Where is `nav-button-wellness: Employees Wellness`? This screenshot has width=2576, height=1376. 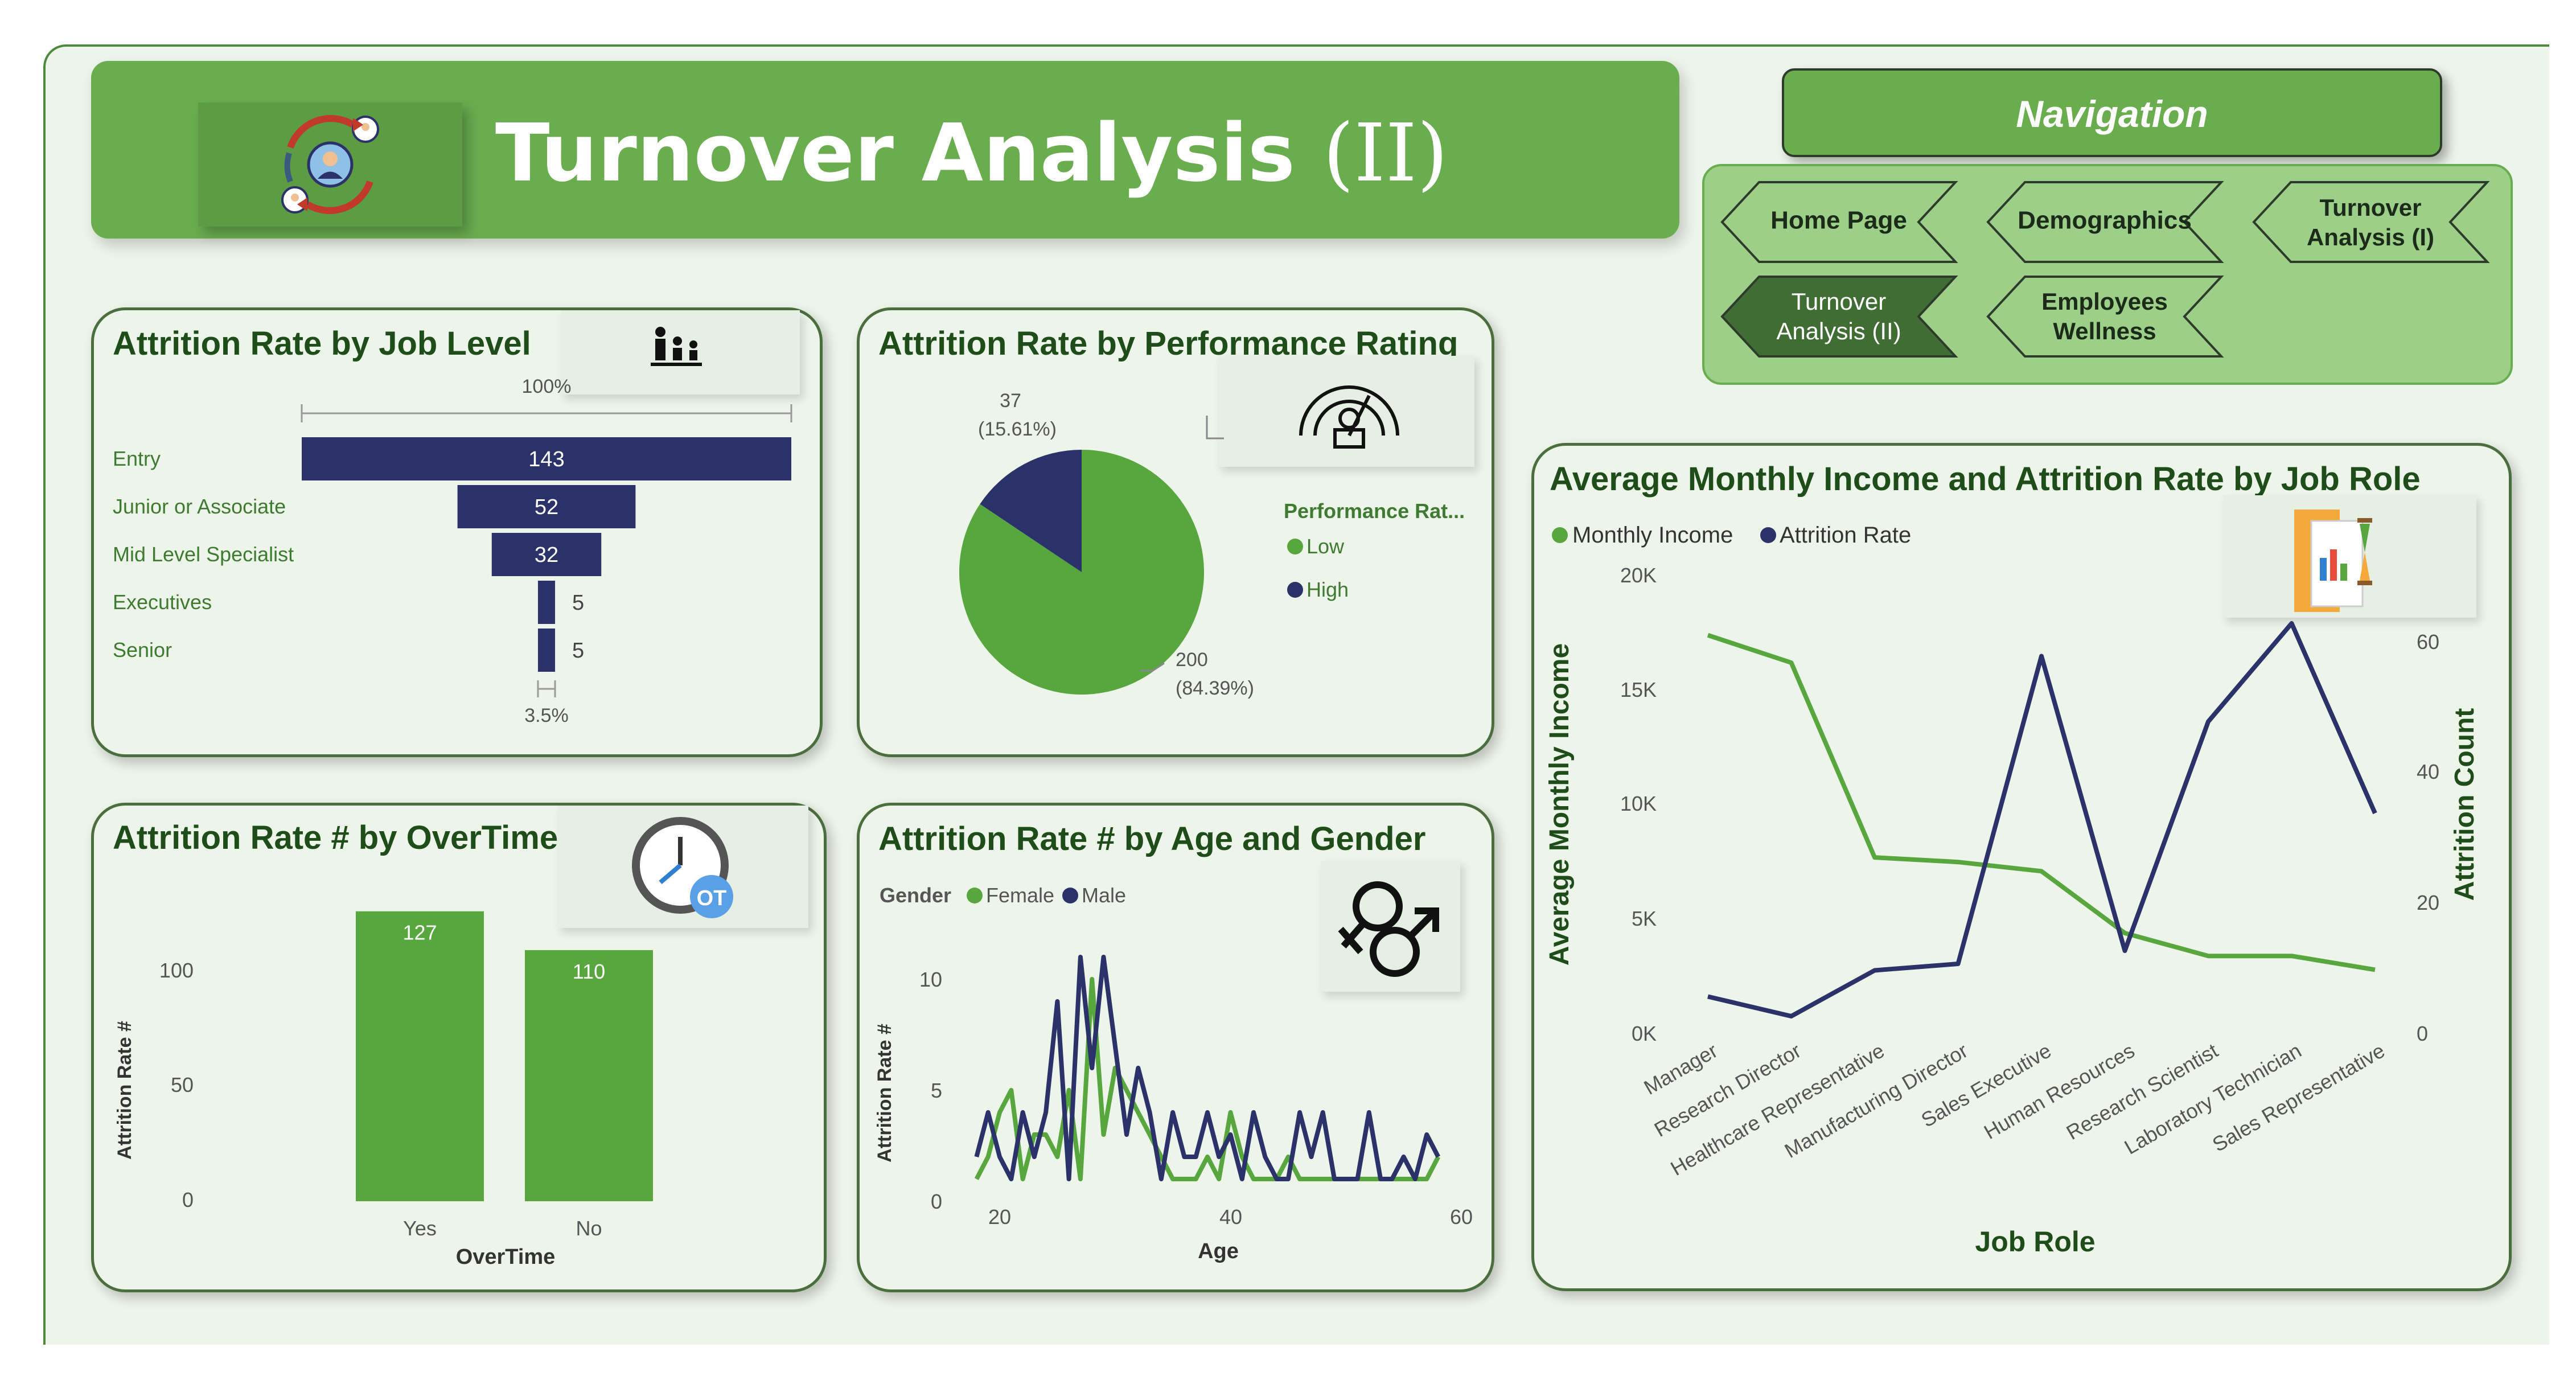
nav-button-wellness: Employees Wellness is located at coordinates (2105, 317).